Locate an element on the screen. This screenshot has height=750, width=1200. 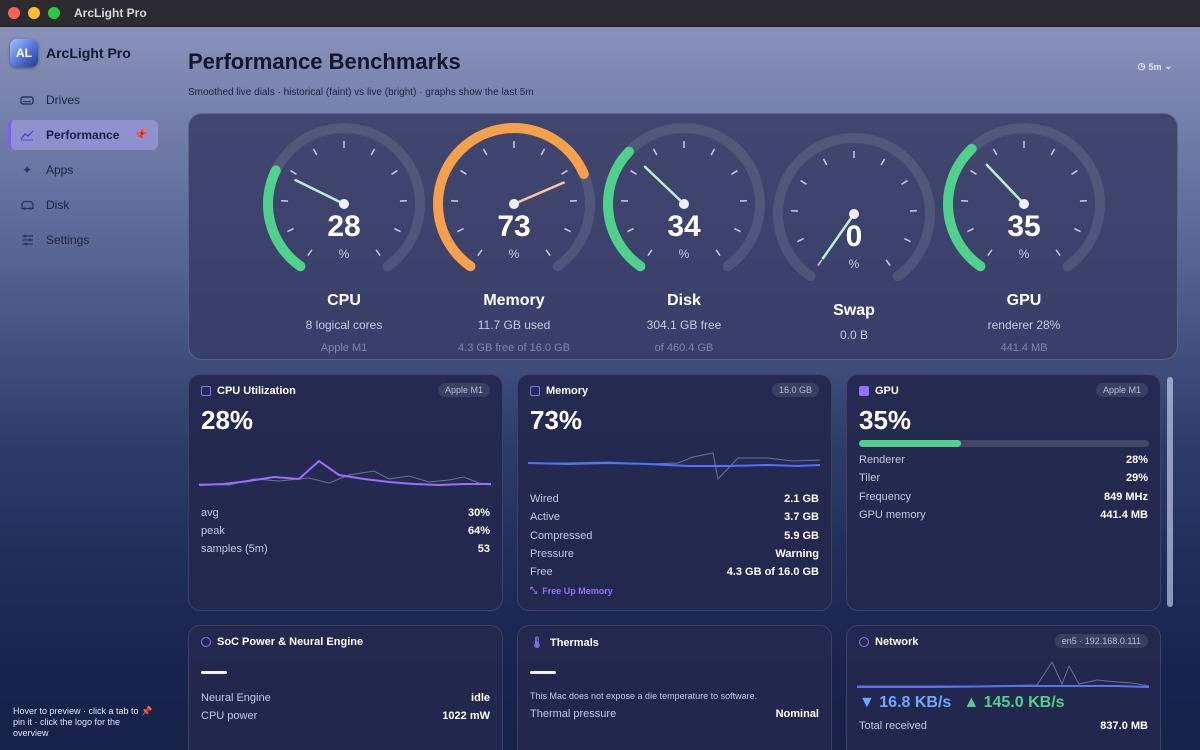
time-range-selector: ◷ 5m ⌄ is located at coordinates (1155, 66).